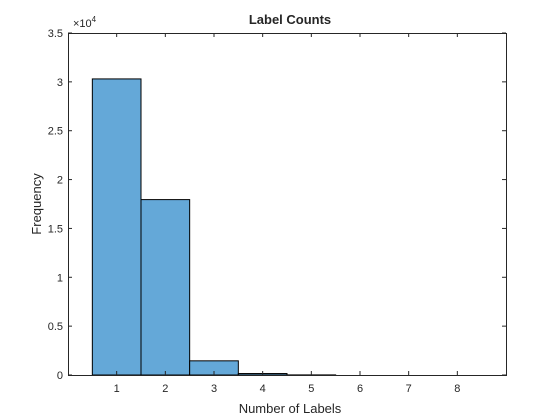  What do you see at coordinates (55, 34) in the screenshot?
I see `y-tick-label-3.5: 3.5` at bounding box center [55, 34].